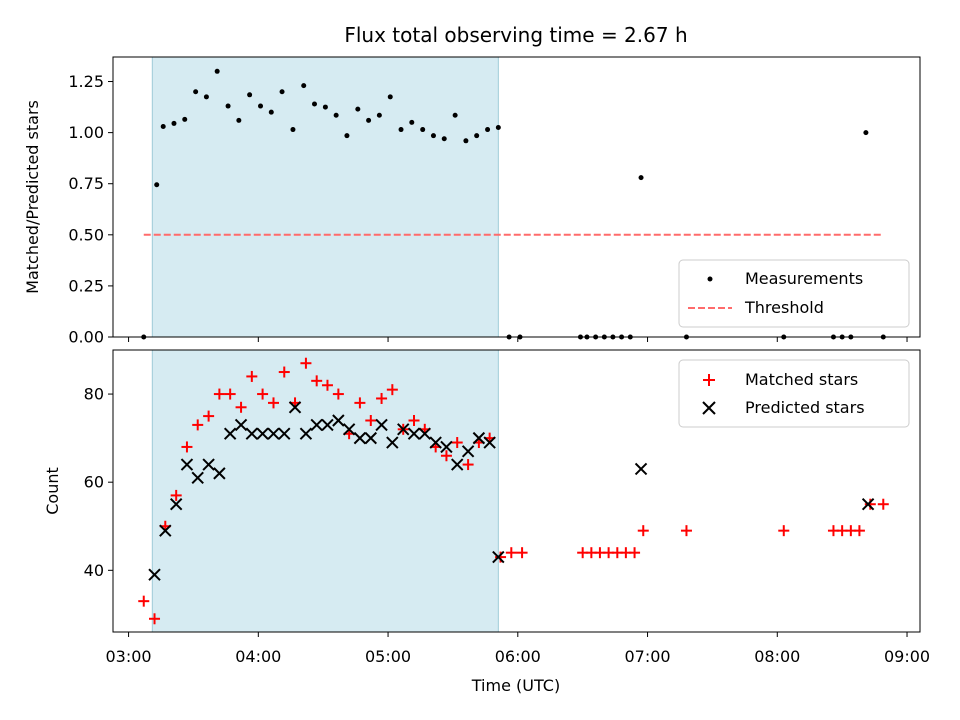  I want to click on top-highlight-span, so click(325, 197).